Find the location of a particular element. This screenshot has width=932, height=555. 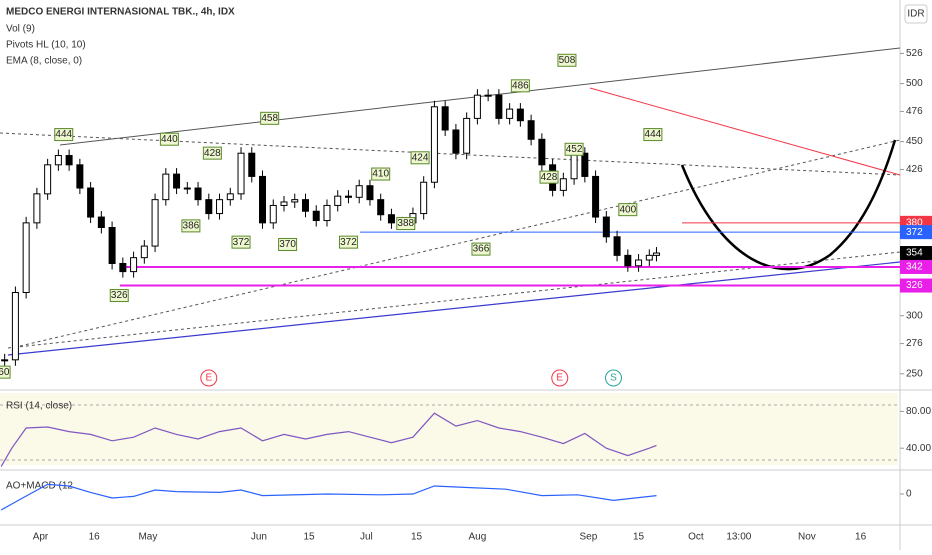

rsi-band is located at coordinates (449, 429).